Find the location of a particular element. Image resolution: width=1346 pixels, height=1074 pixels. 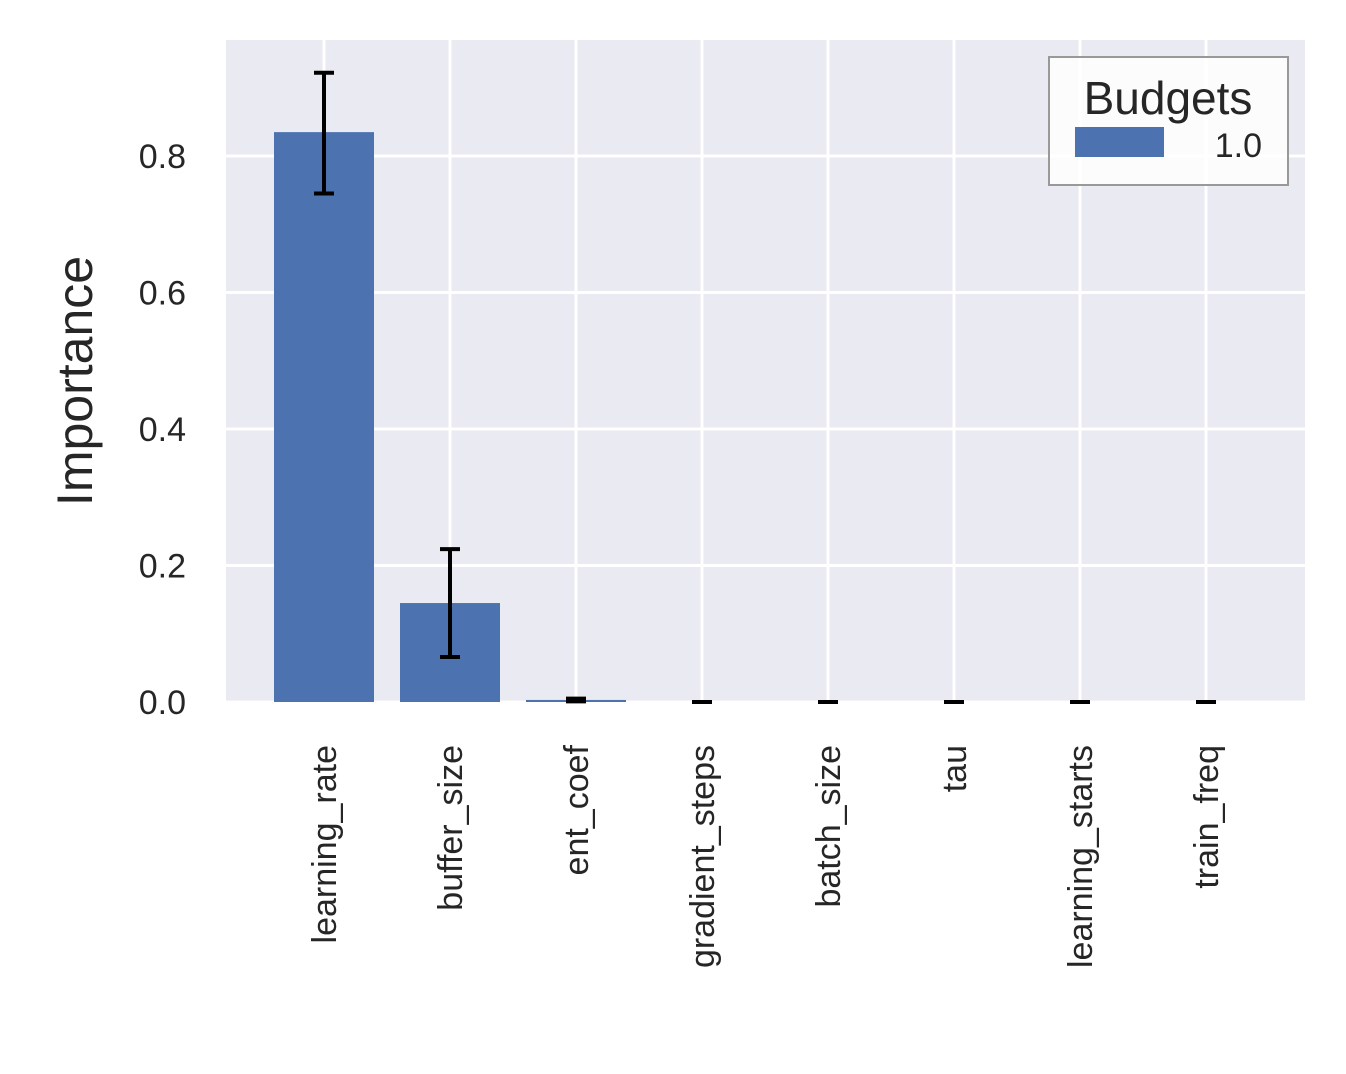

y-tick-label: 0.0 is located at coordinates (162, 703).